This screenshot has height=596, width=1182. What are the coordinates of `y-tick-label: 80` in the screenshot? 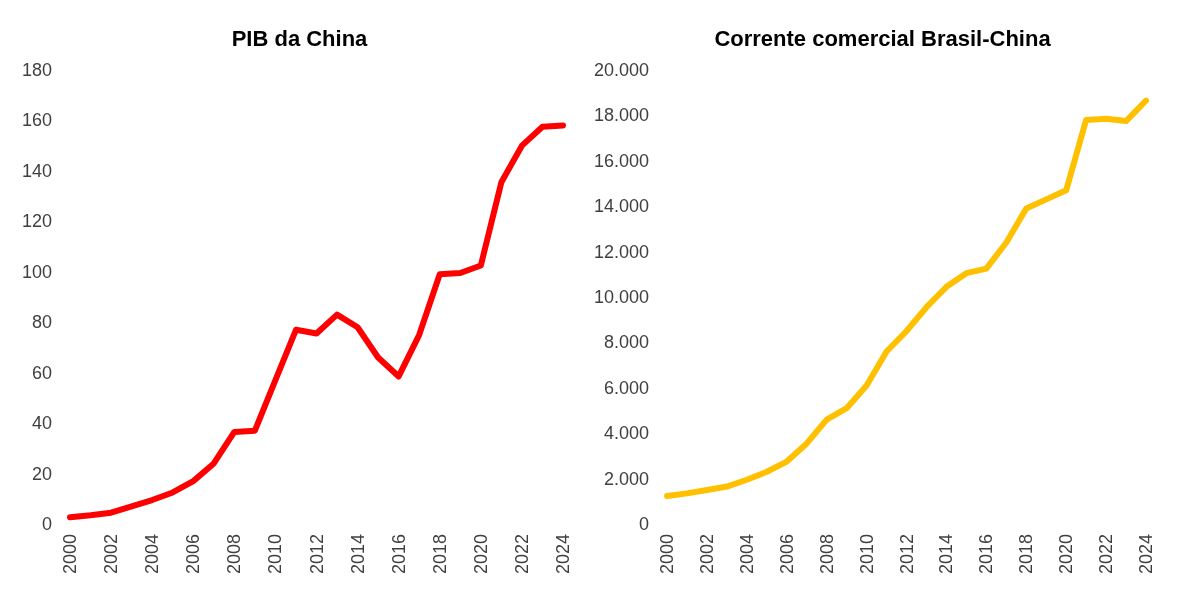 It's located at (41, 322).